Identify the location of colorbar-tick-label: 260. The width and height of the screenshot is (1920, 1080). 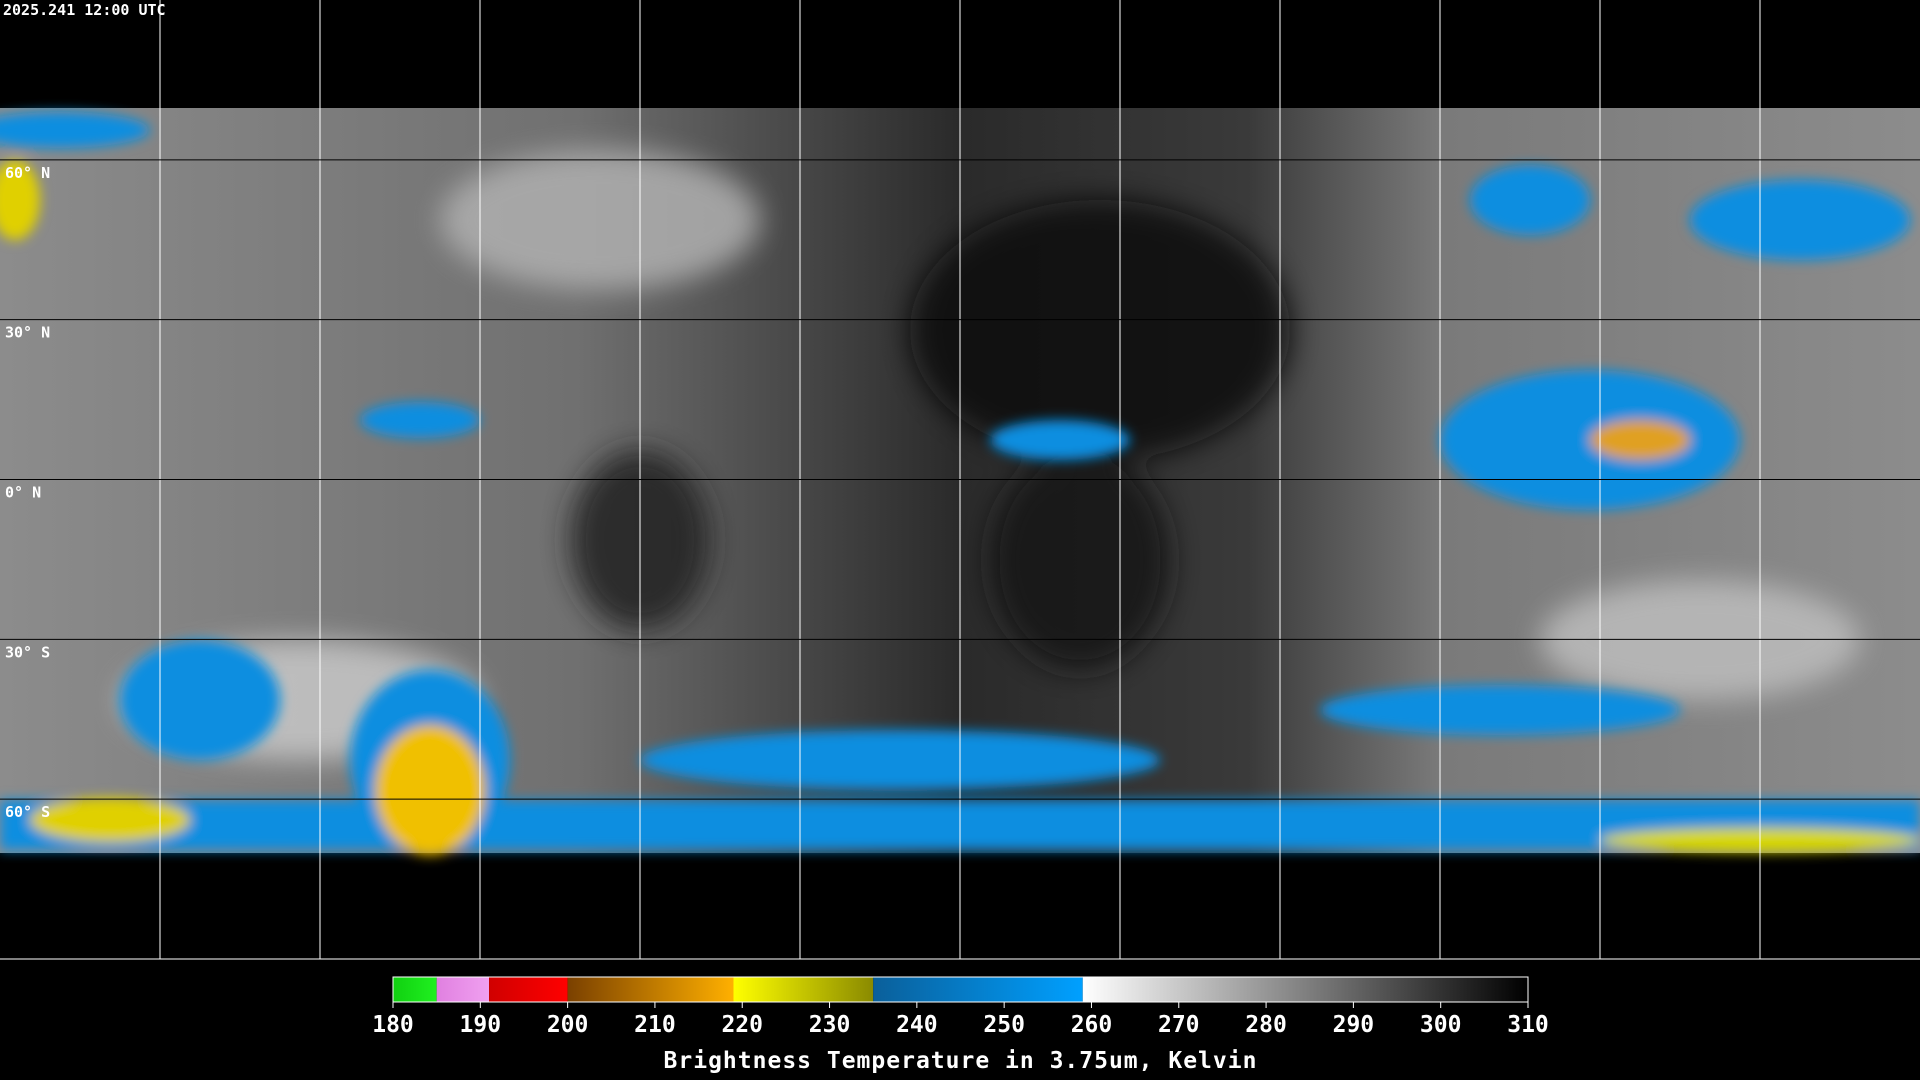
(1092, 1025).